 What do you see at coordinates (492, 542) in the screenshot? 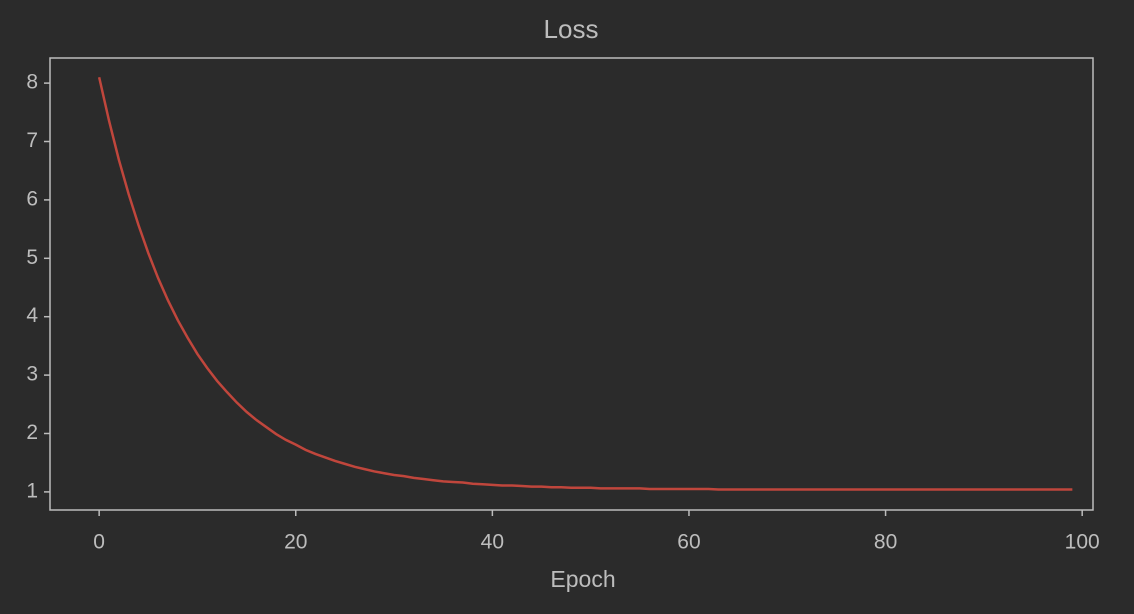
I see `x-tick-label: 40` at bounding box center [492, 542].